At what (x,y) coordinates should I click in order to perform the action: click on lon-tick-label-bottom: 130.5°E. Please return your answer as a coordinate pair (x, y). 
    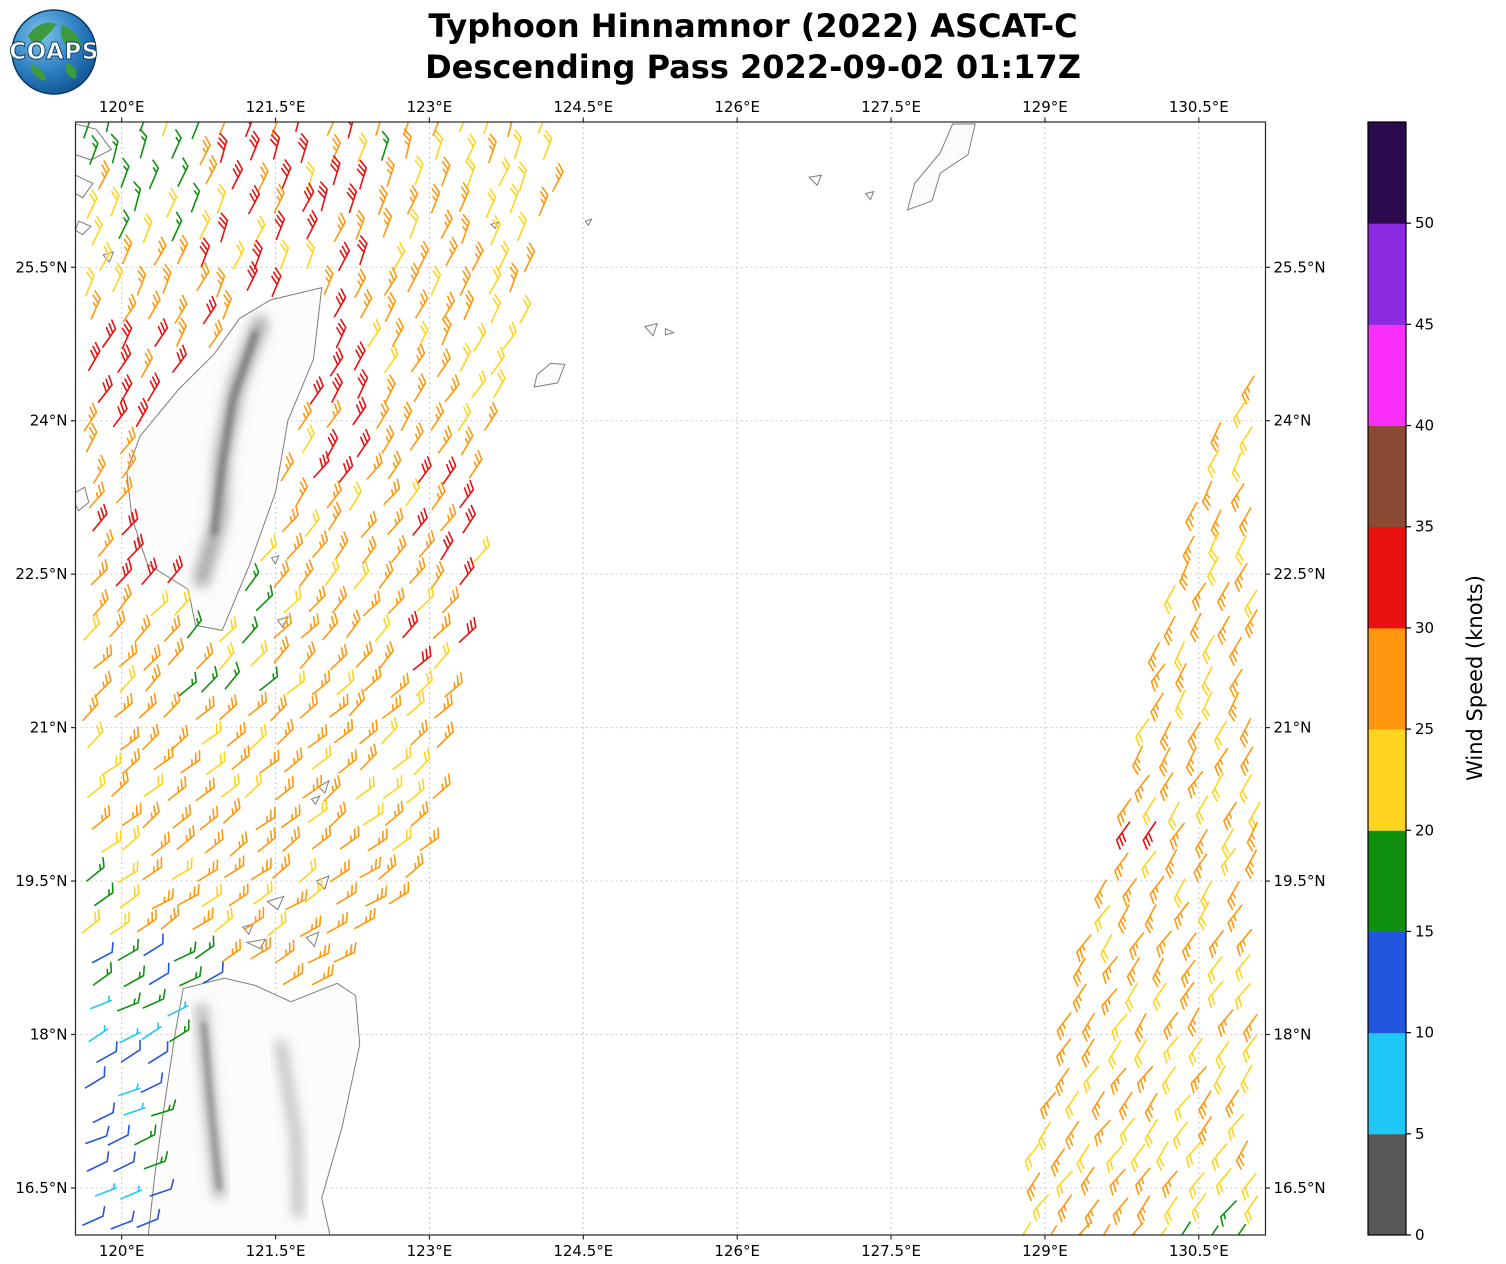
    Looking at the image, I should click on (1199, 1251).